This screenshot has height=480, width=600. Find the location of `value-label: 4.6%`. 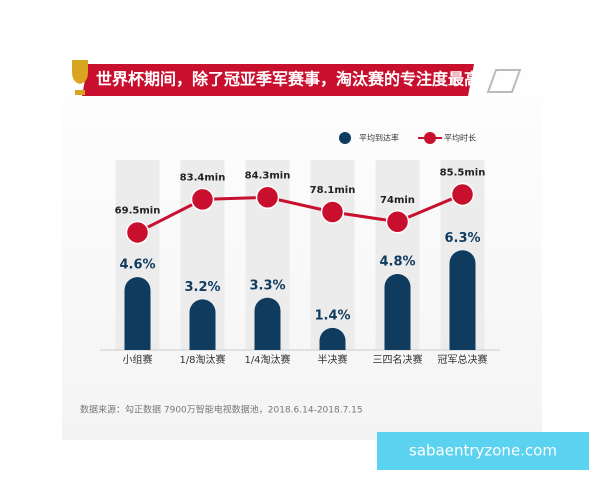

value-label: 4.6% is located at coordinates (137, 265).